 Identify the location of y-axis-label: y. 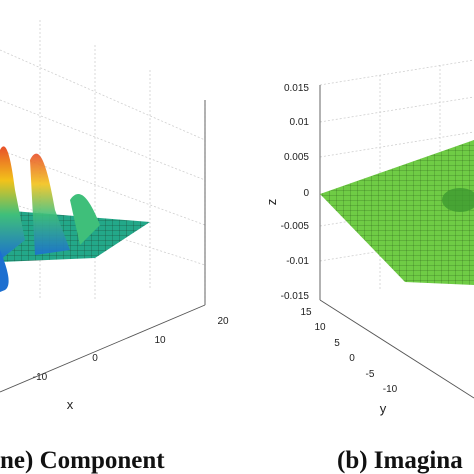
(383, 408).